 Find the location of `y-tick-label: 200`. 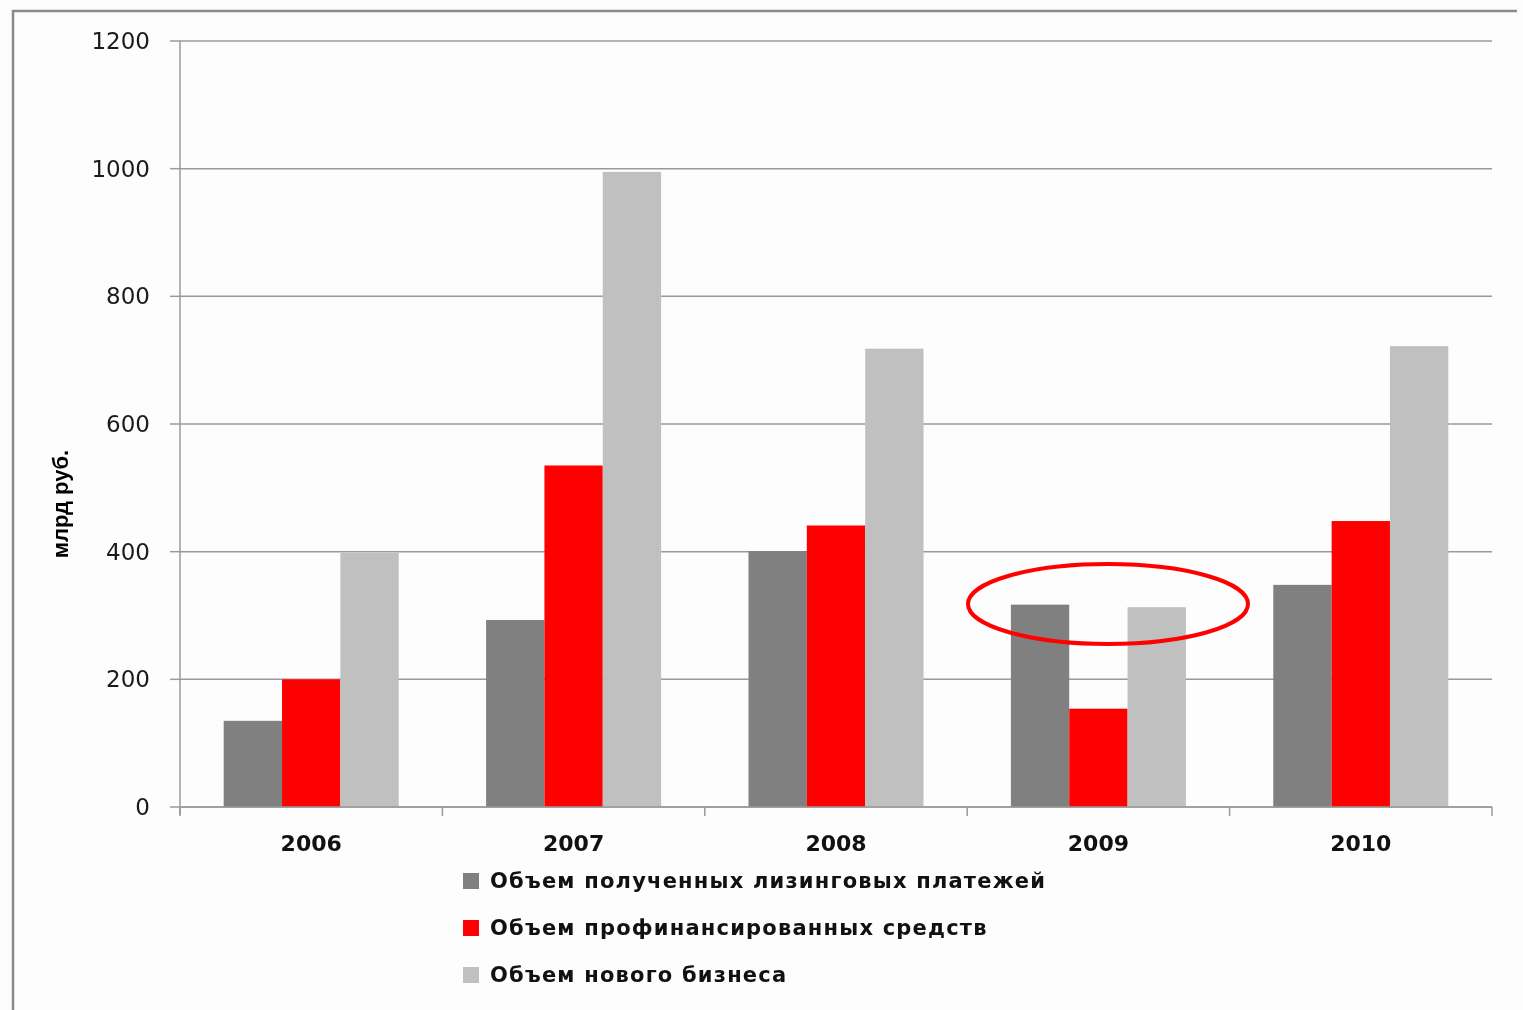

y-tick-label: 200 is located at coordinates (128, 679).